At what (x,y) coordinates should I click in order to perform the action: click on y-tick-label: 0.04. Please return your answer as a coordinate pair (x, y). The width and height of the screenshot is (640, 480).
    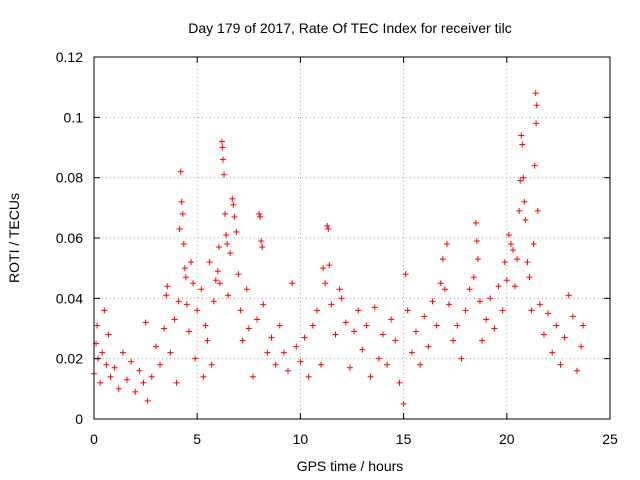
    Looking at the image, I should click on (69, 298).